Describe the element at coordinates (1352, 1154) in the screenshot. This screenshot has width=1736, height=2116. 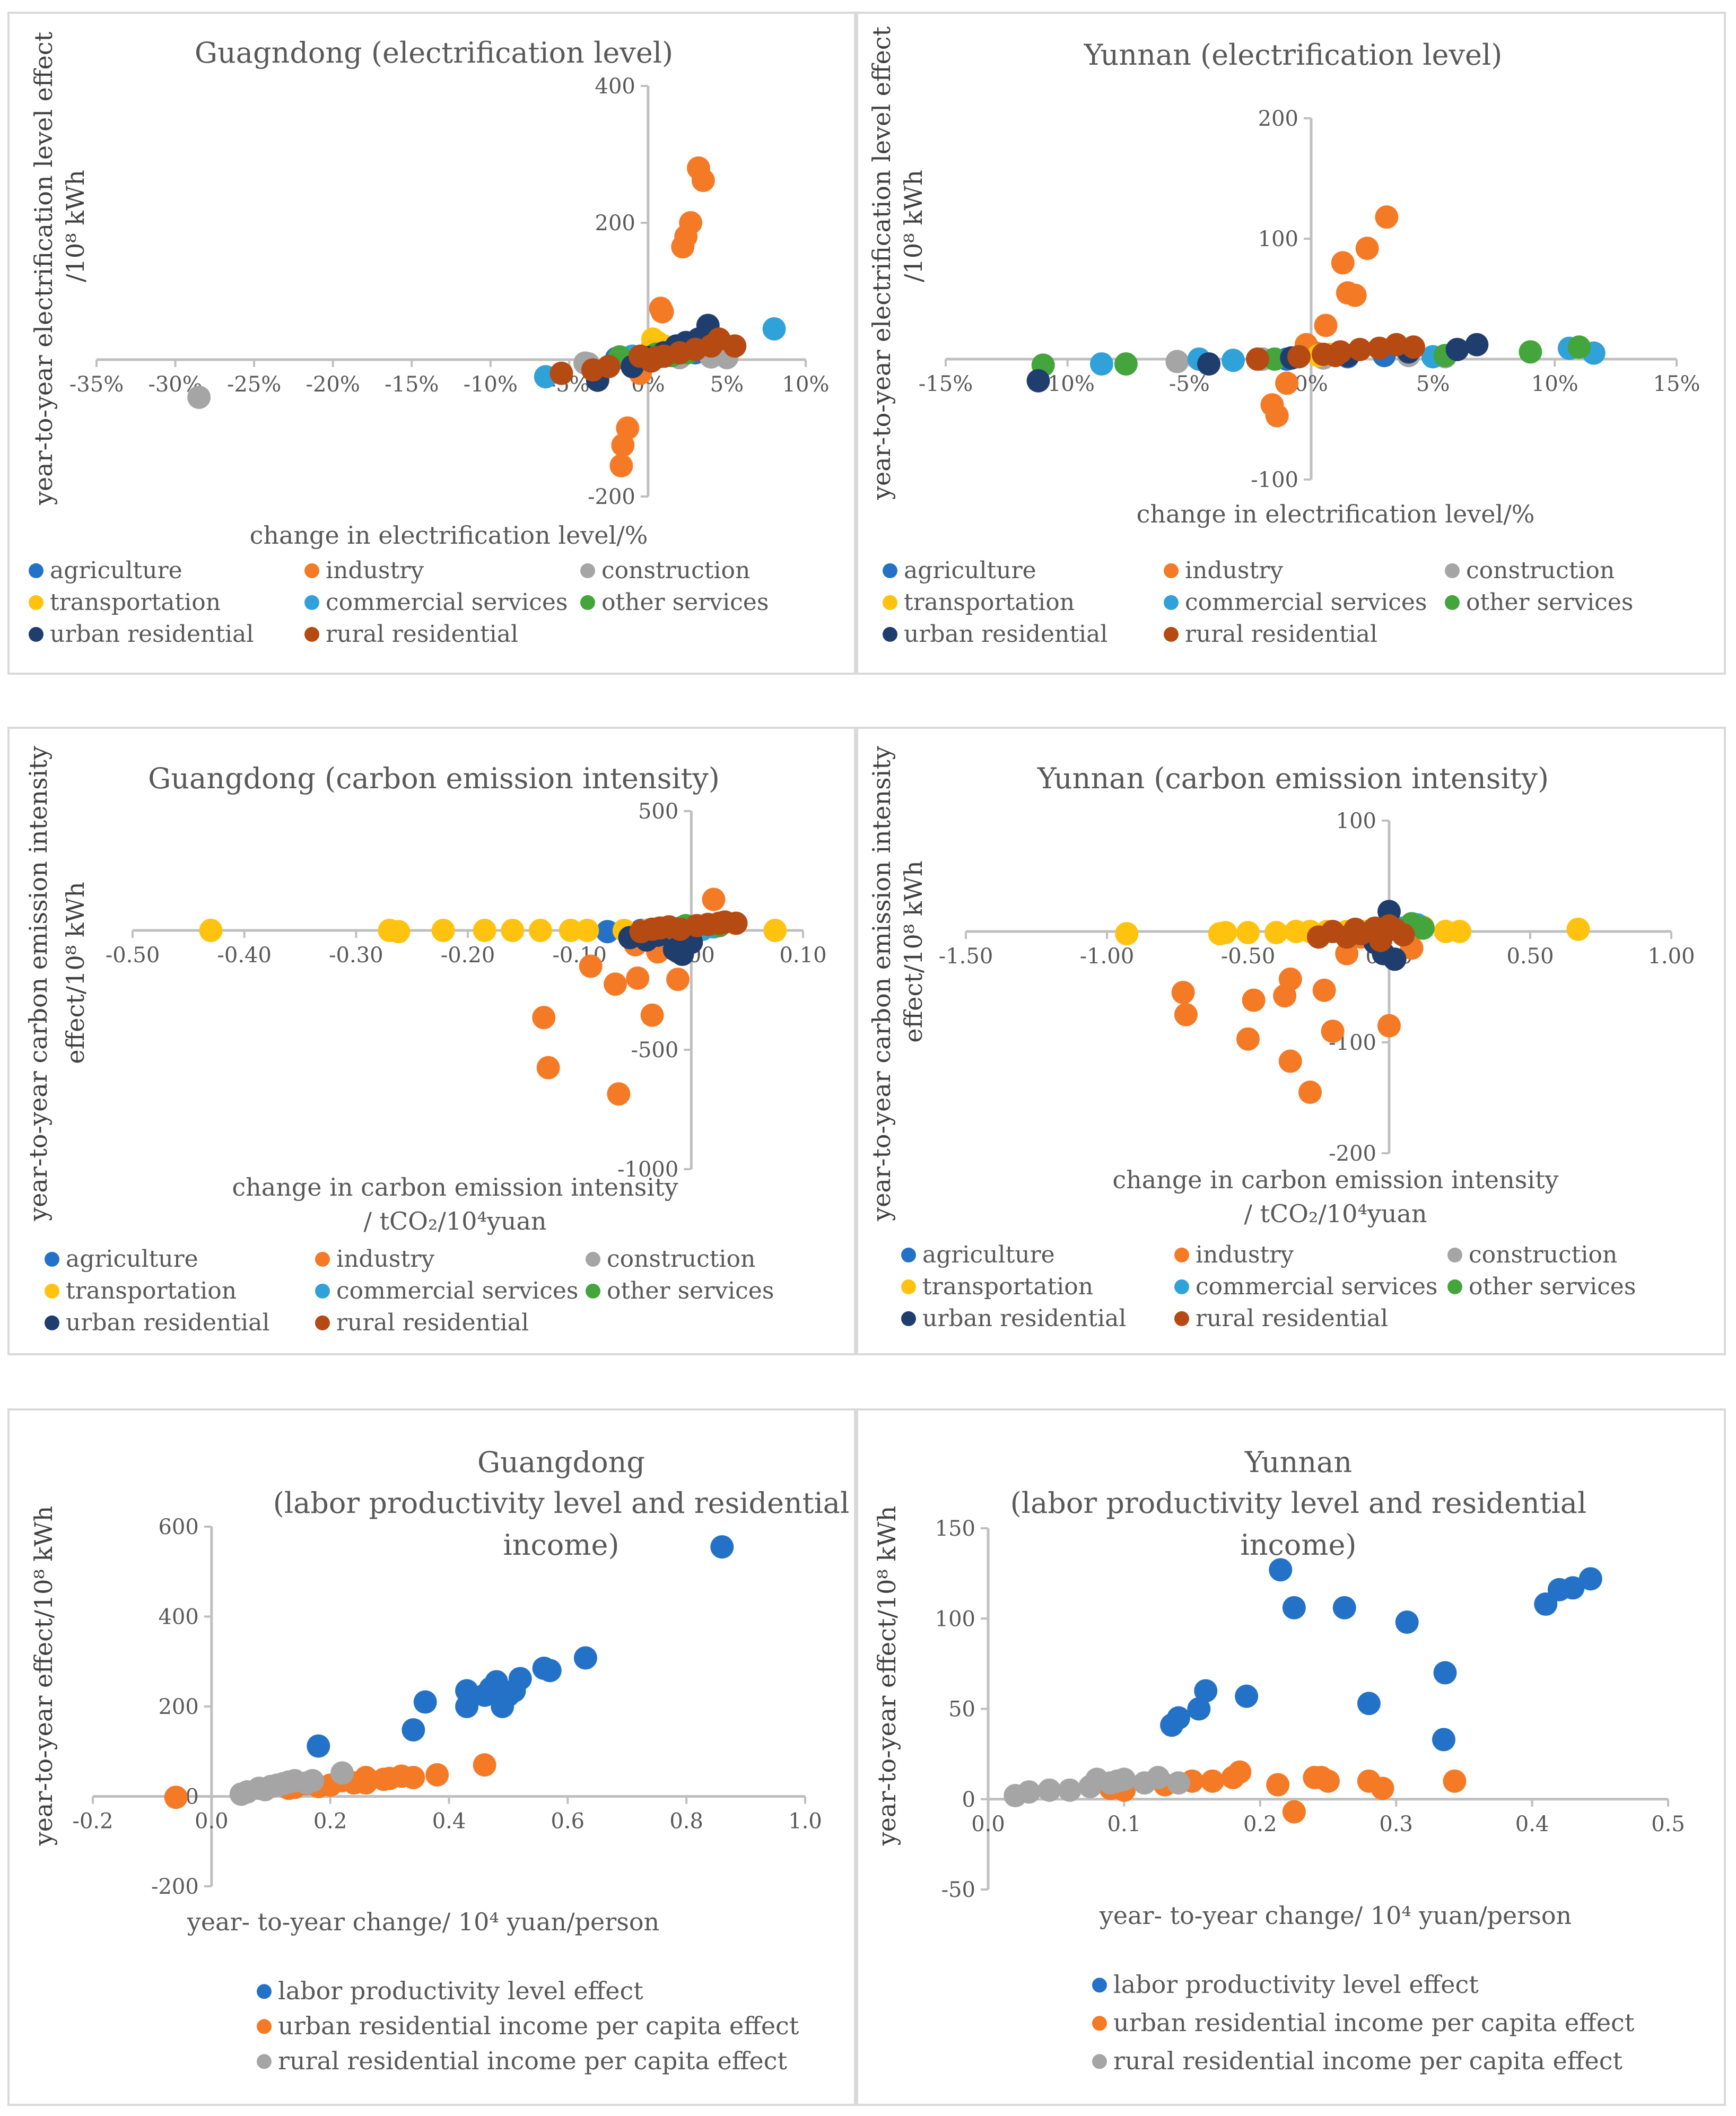
I see `y-tick-label: -200` at that location.